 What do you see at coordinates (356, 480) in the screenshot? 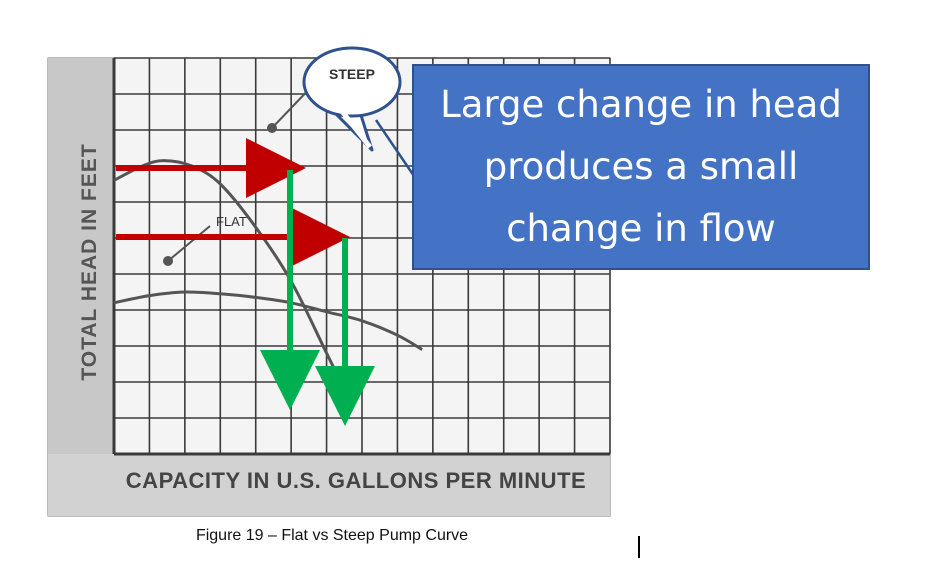
I see `x-axis-label: CAPACITY IN U.S. GALLONS PER MINUTE` at bounding box center [356, 480].